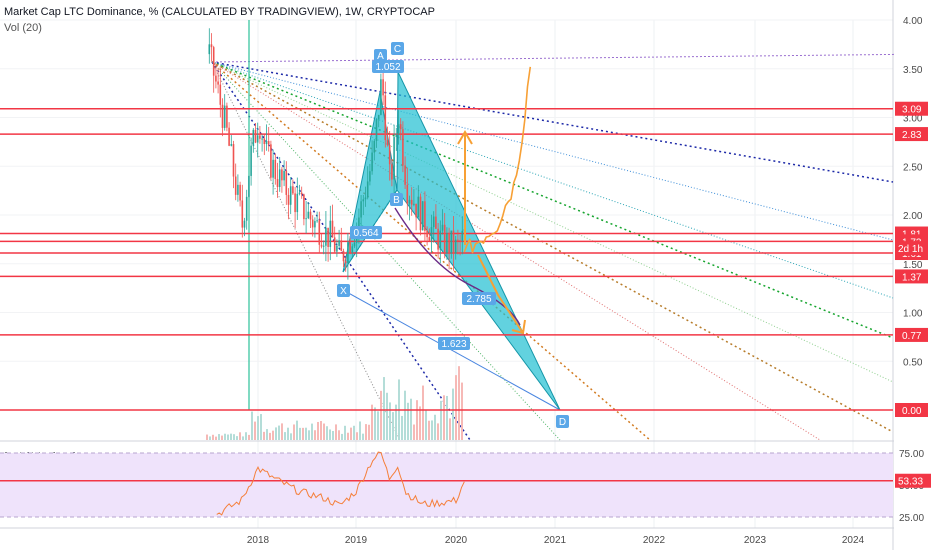 The width and height of the screenshot is (932, 550). What do you see at coordinates (555, 540) in the screenshot?
I see `time-tick-label: 2021` at bounding box center [555, 540].